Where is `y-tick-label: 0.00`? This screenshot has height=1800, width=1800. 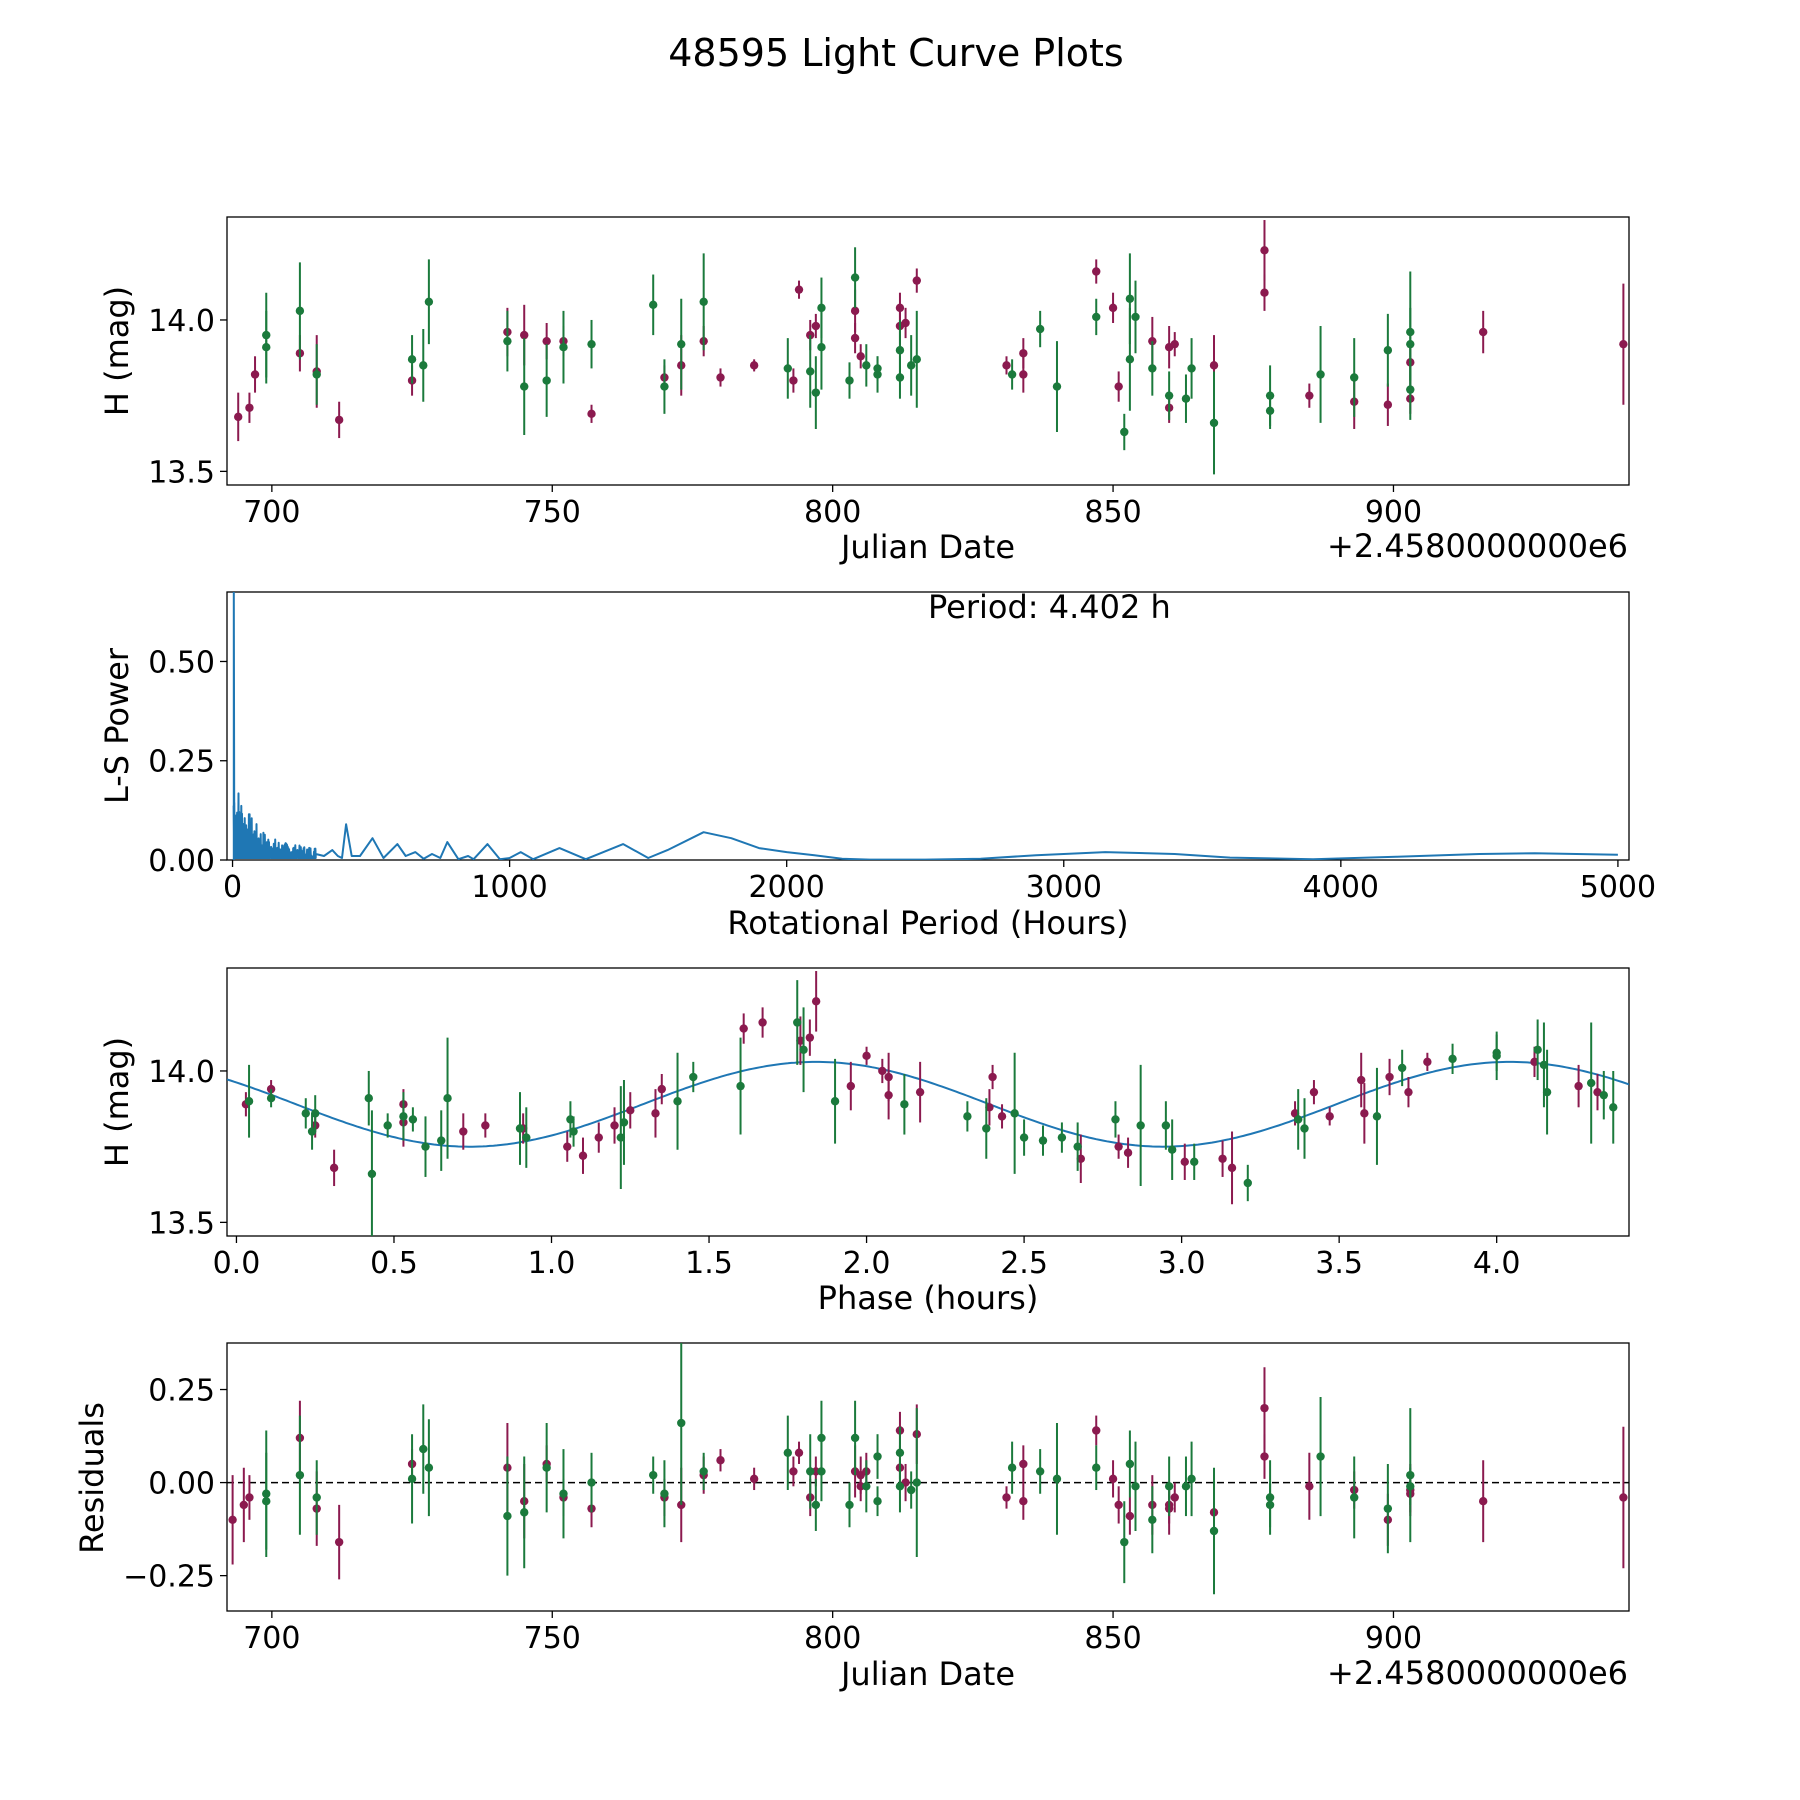 y-tick-label: 0.00 is located at coordinates (181, 1484).